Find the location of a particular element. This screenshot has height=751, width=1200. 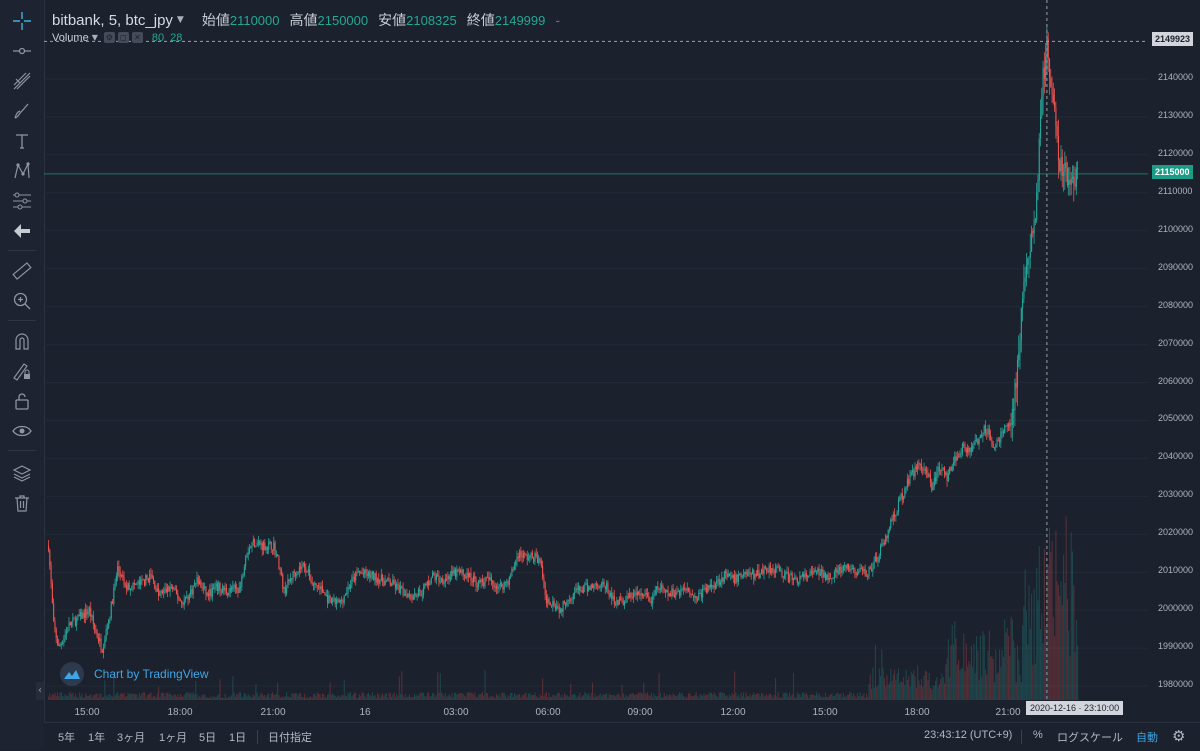

hide-icon: ◻ is located at coordinates (123, 37).